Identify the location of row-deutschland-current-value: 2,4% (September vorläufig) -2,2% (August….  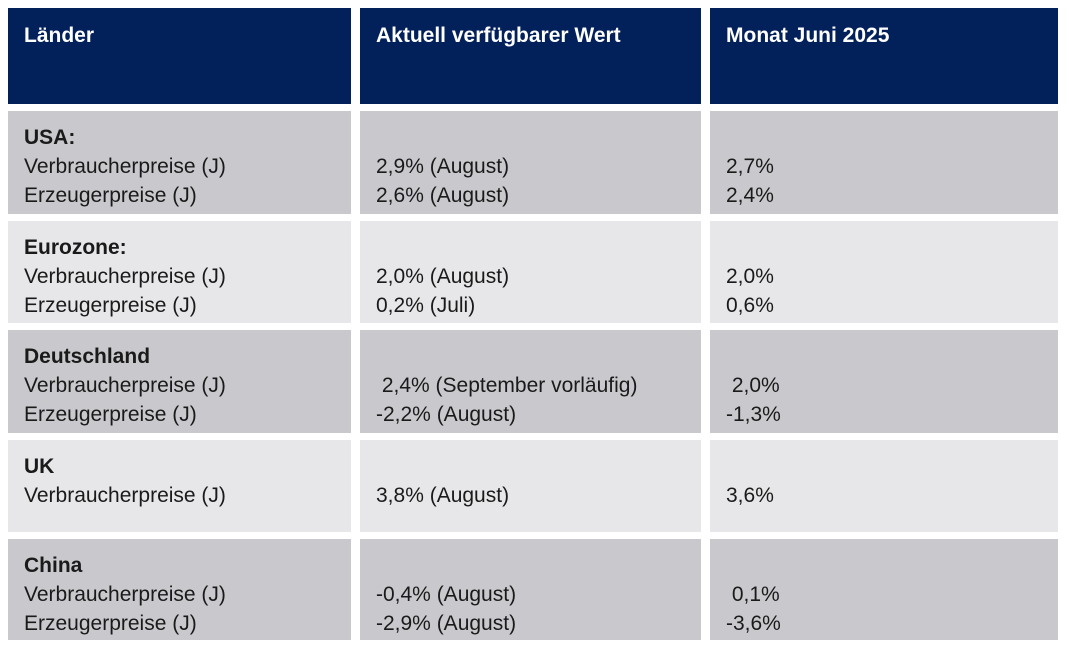
(530, 381).